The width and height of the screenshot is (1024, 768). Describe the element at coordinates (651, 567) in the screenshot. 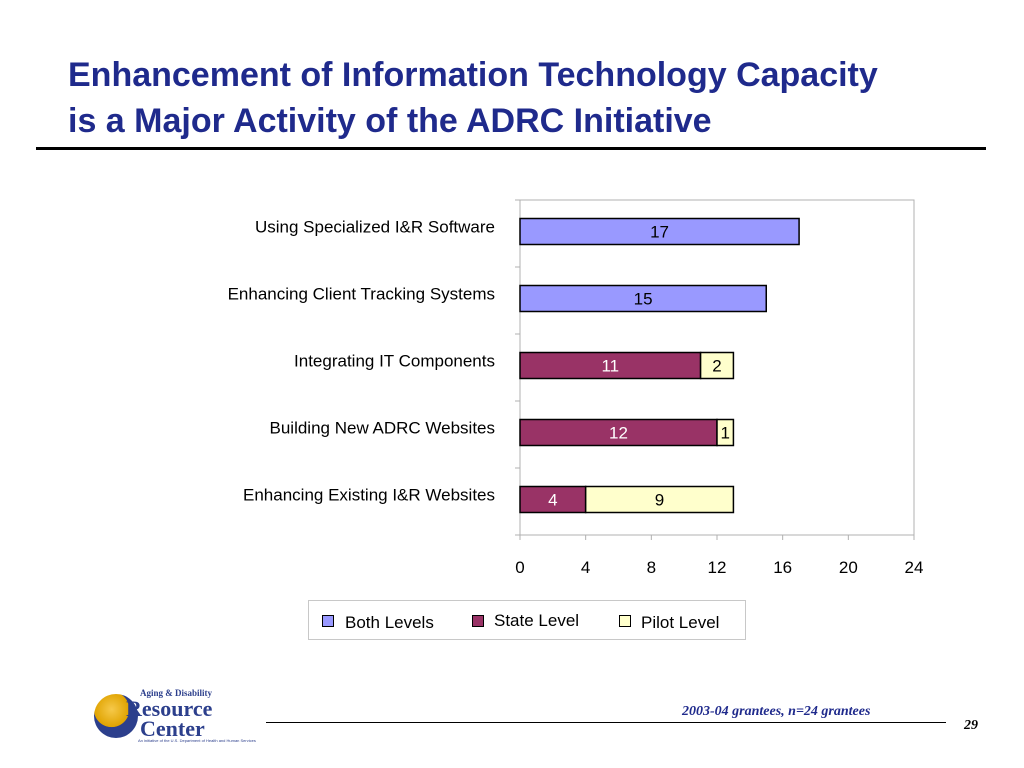

I see `value-axis-tick-label: 8` at that location.